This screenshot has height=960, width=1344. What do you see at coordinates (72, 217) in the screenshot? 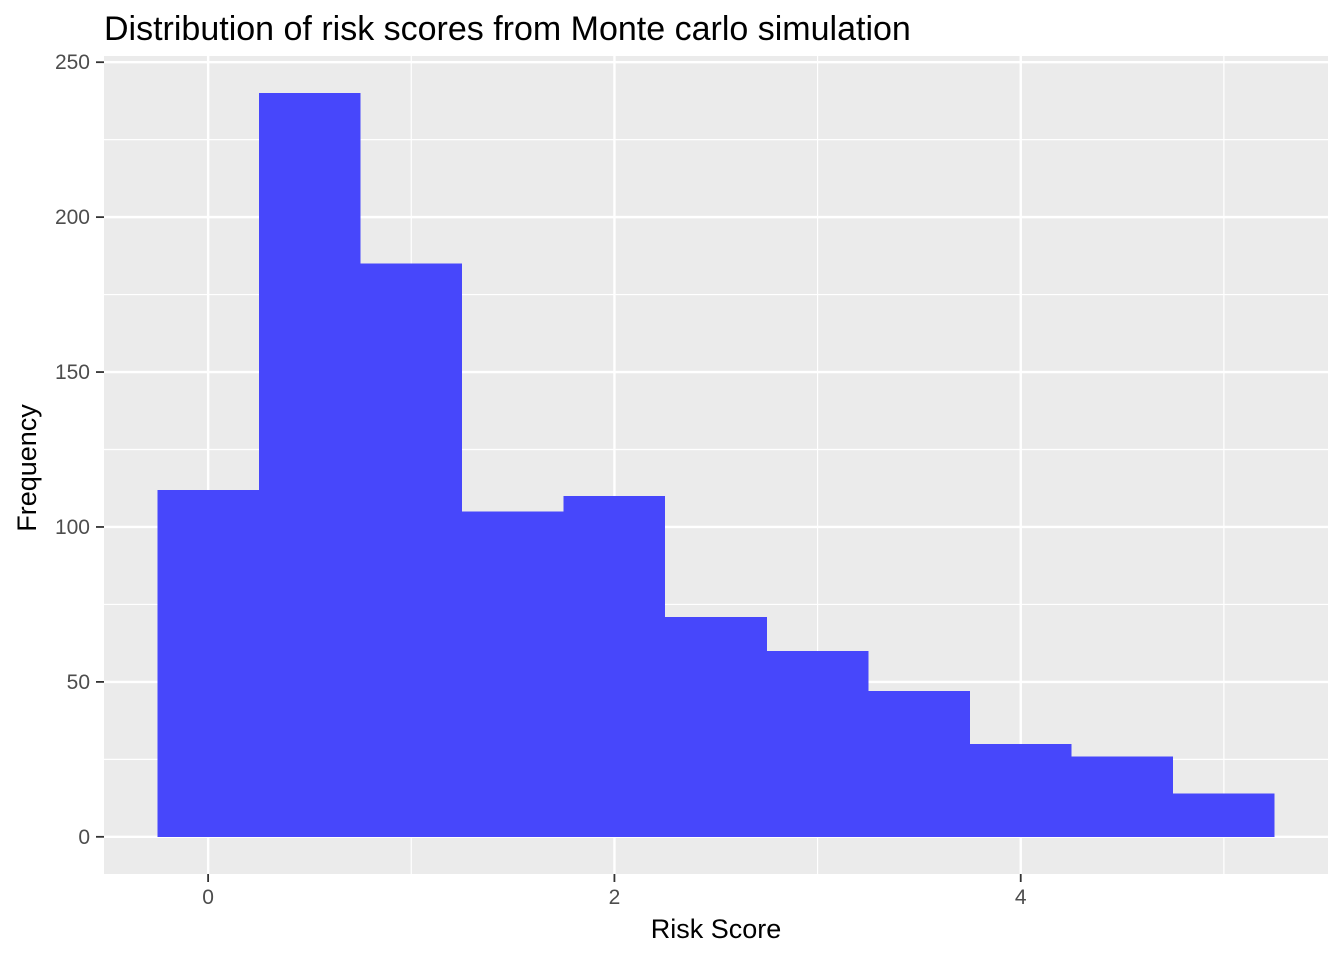
I see `y-tick-label: 200` at bounding box center [72, 217].